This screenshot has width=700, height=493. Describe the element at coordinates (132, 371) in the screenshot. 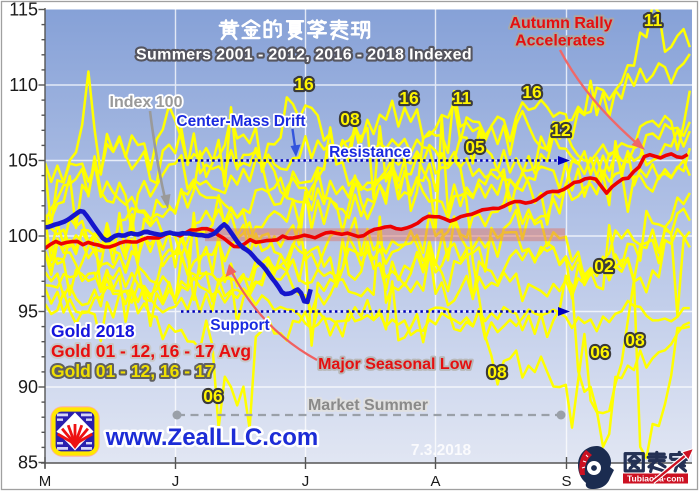

I see `svg-text: Gold 01 - 12, 16 - 17` at that location.